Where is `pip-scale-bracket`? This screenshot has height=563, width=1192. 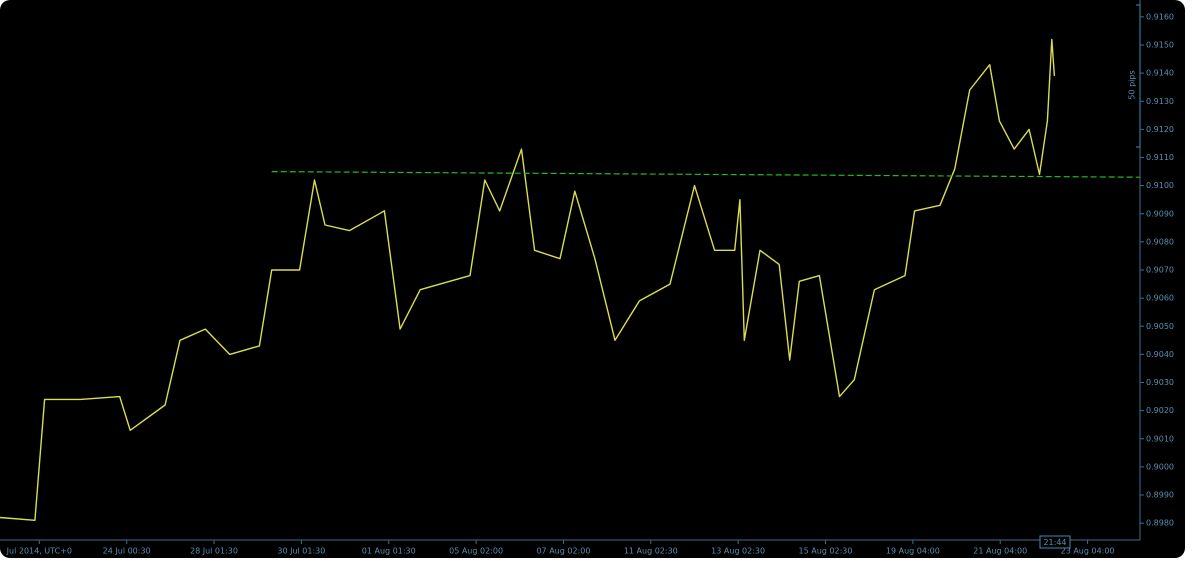 pip-scale-bracket is located at coordinates (1138, 76).